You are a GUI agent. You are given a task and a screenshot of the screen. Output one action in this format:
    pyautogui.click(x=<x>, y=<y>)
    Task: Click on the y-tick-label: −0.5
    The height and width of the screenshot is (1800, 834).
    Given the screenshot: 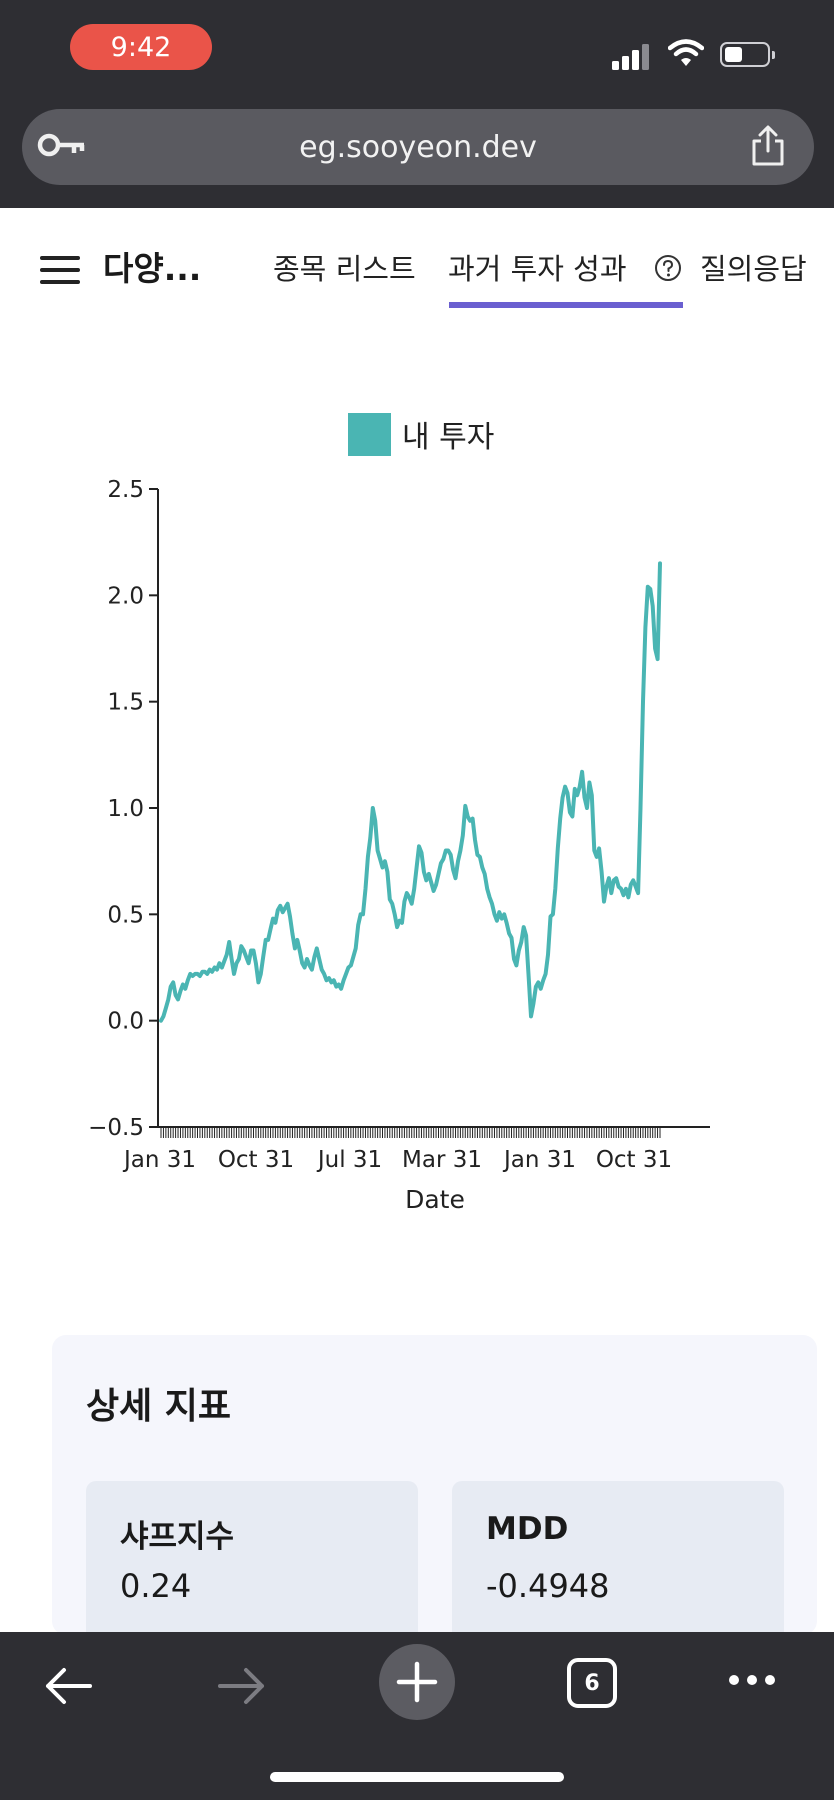 What is the action you would take?
    pyautogui.click(x=116, y=1128)
    